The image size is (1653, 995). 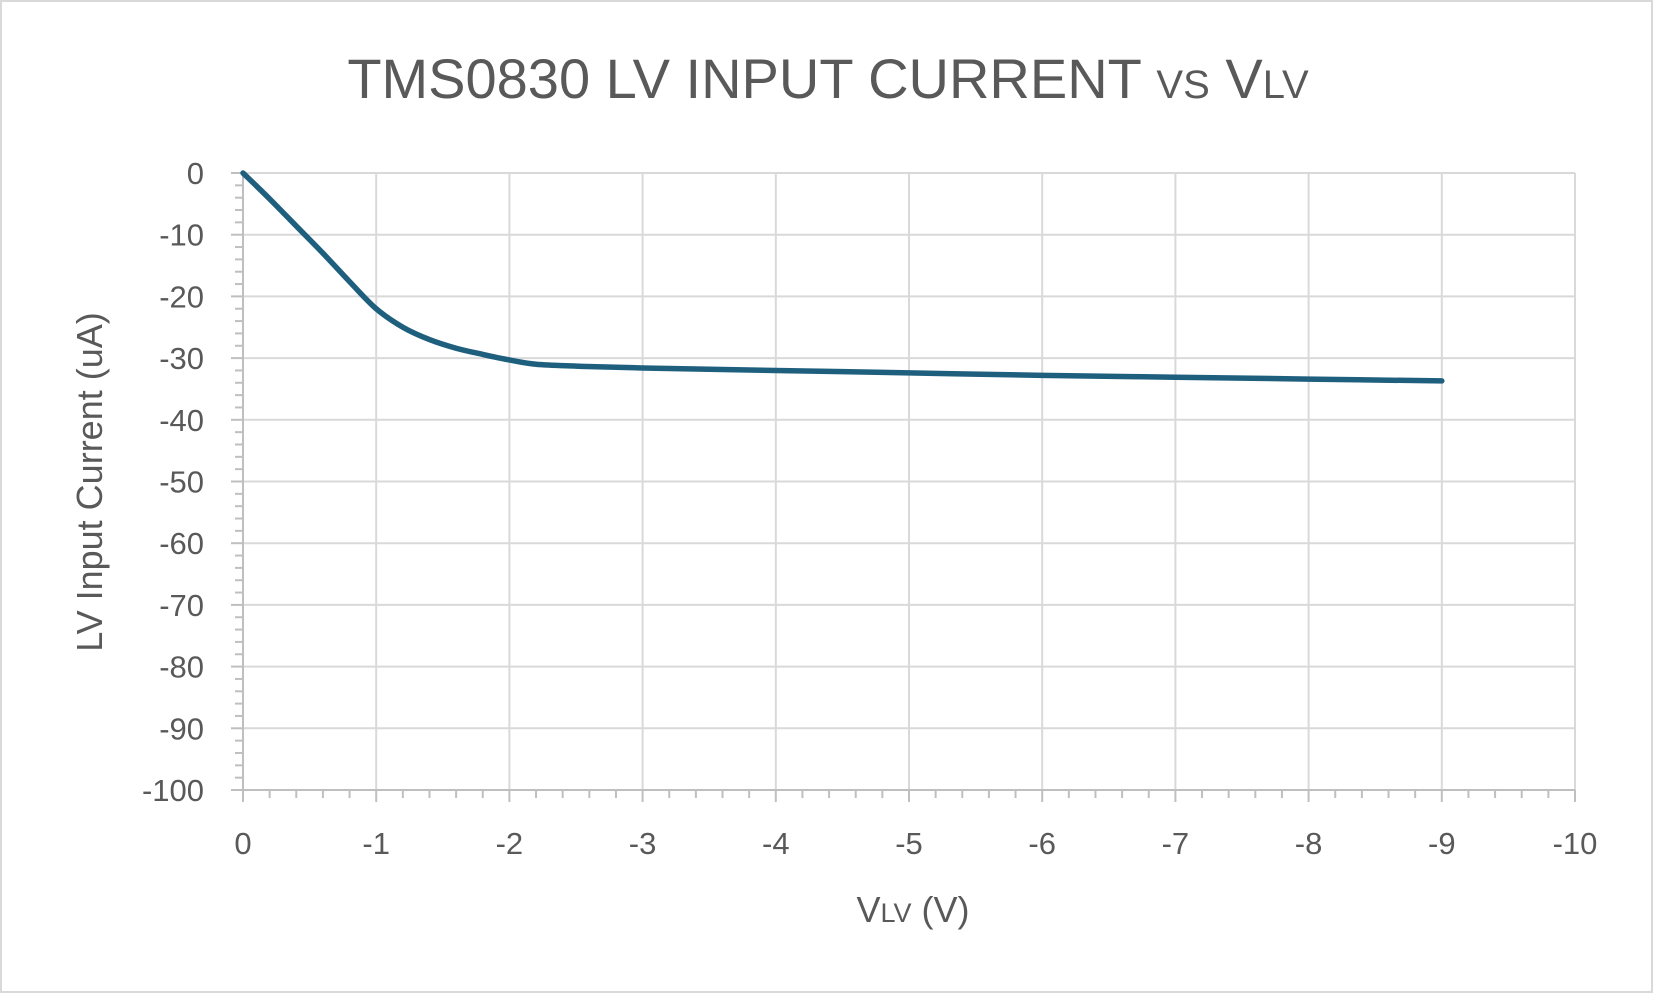 I want to click on x-tick-label: -4, so click(x=776, y=843).